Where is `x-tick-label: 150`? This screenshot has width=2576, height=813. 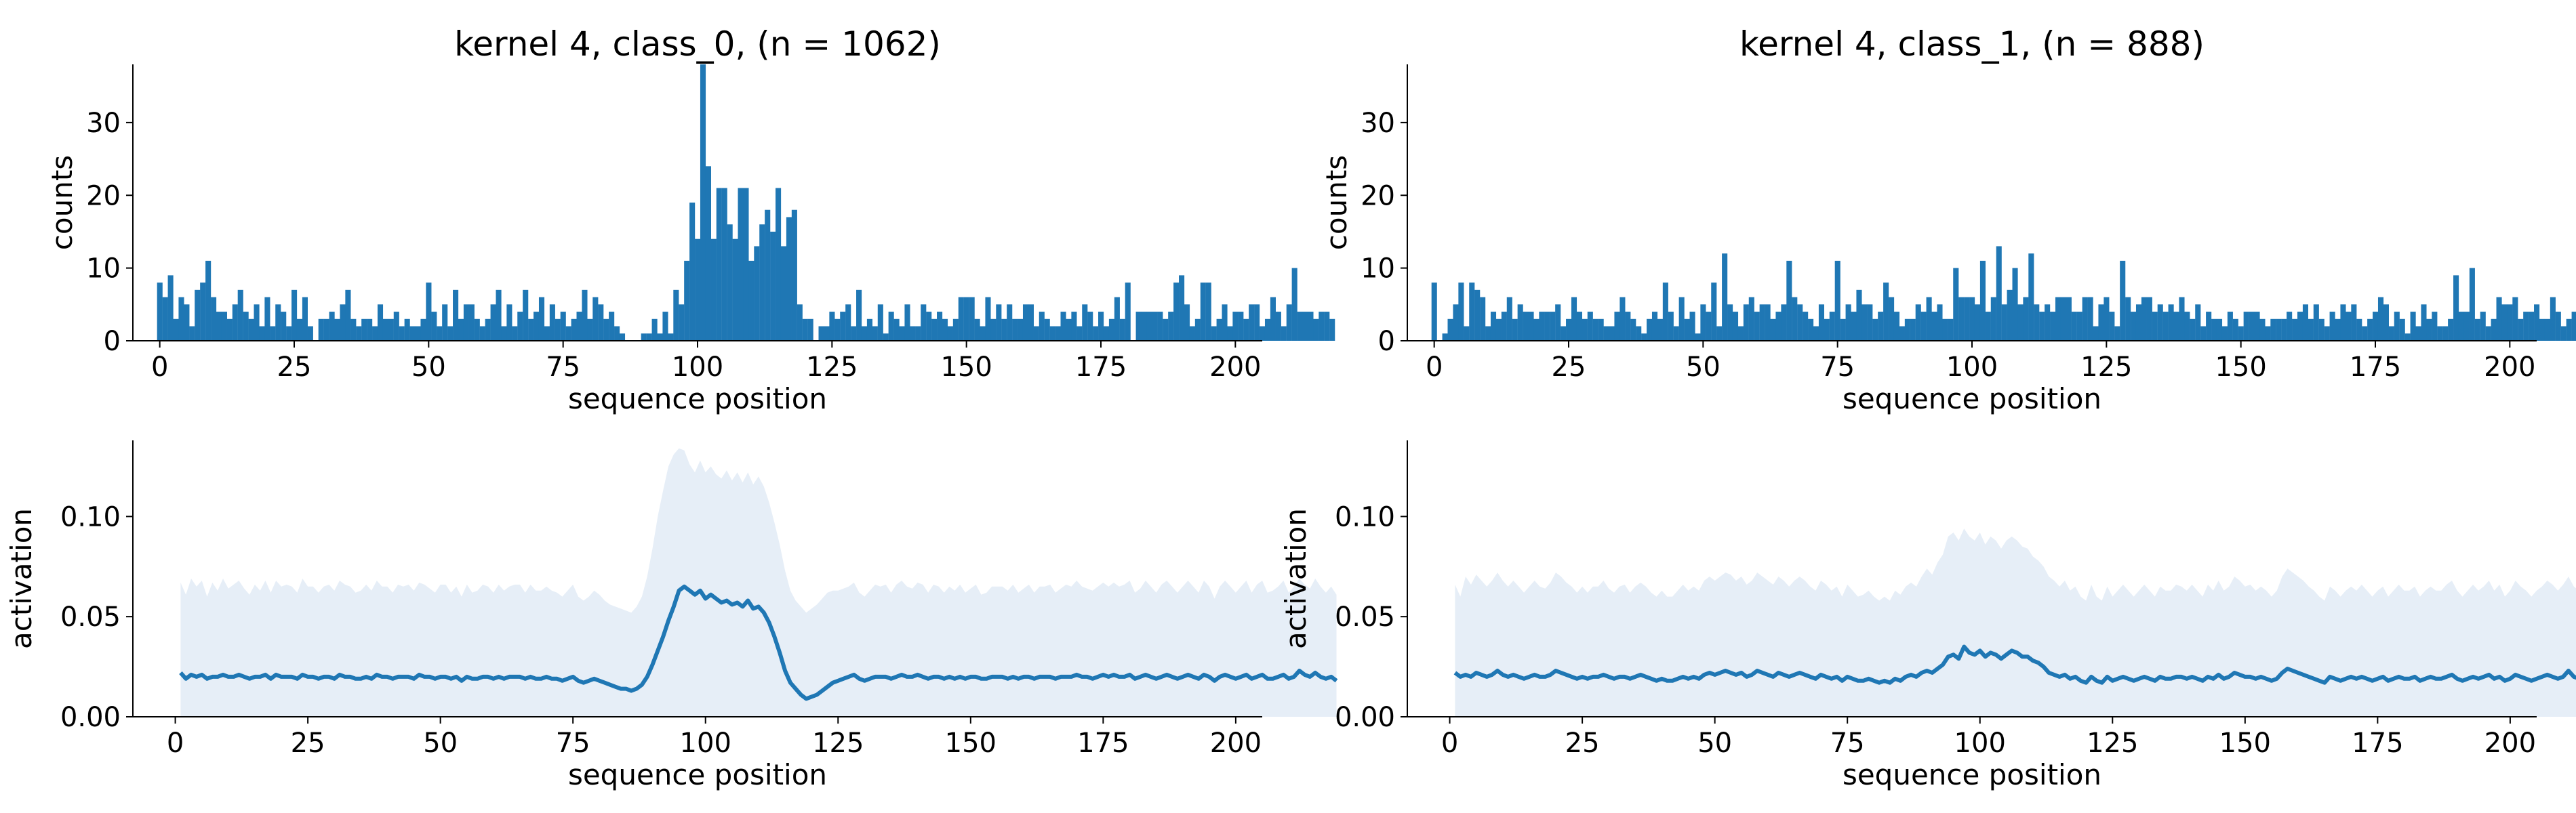
x-tick-label: 150 is located at coordinates (971, 743).